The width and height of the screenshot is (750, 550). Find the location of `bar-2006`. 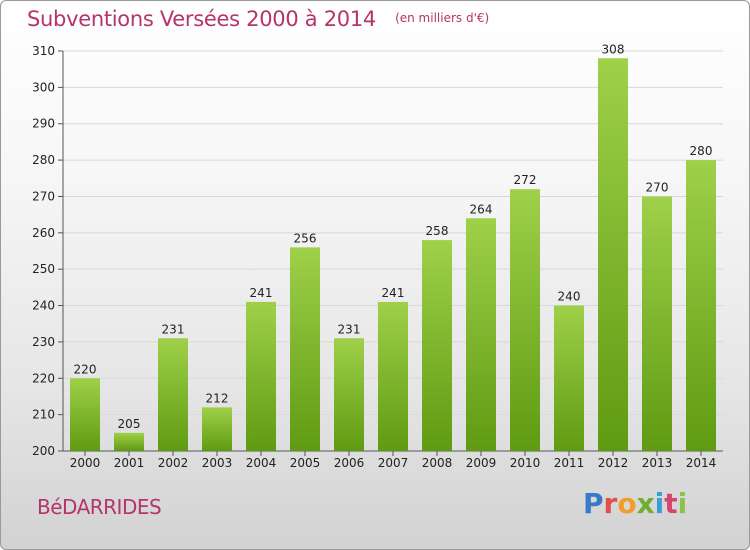

bar-2006 is located at coordinates (349, 394).